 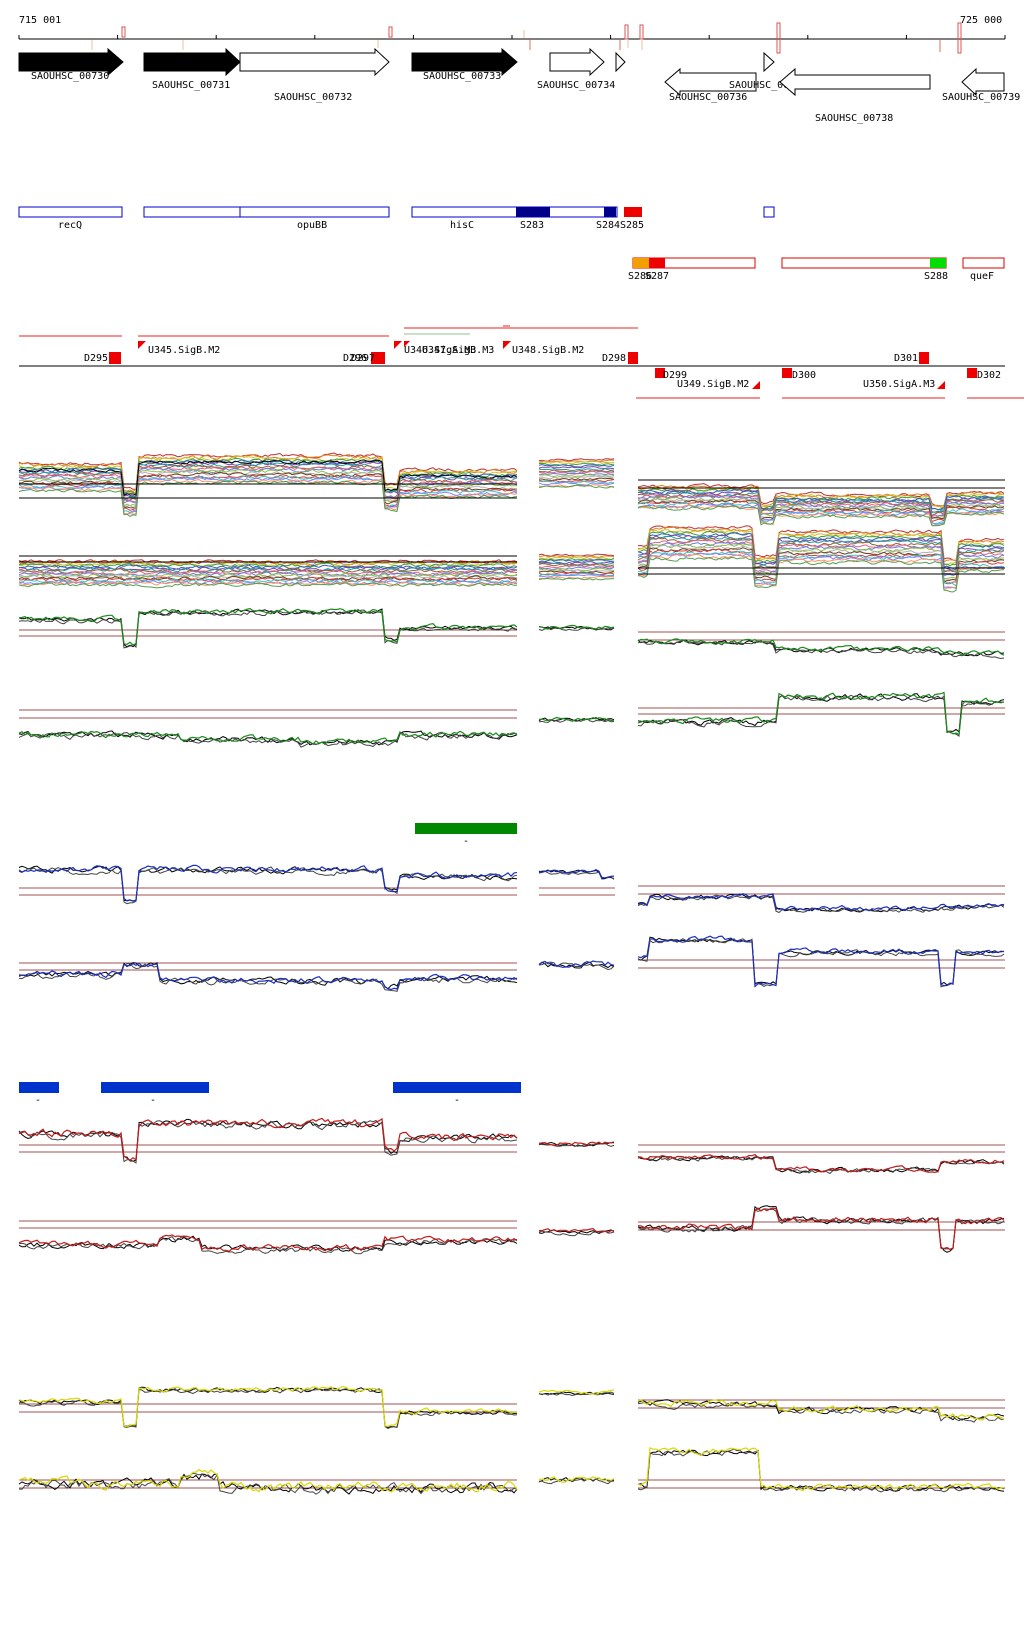 I want to click on gene-saouhsc-00731: SAOUHSC_00731, so click(x=192, y=69).